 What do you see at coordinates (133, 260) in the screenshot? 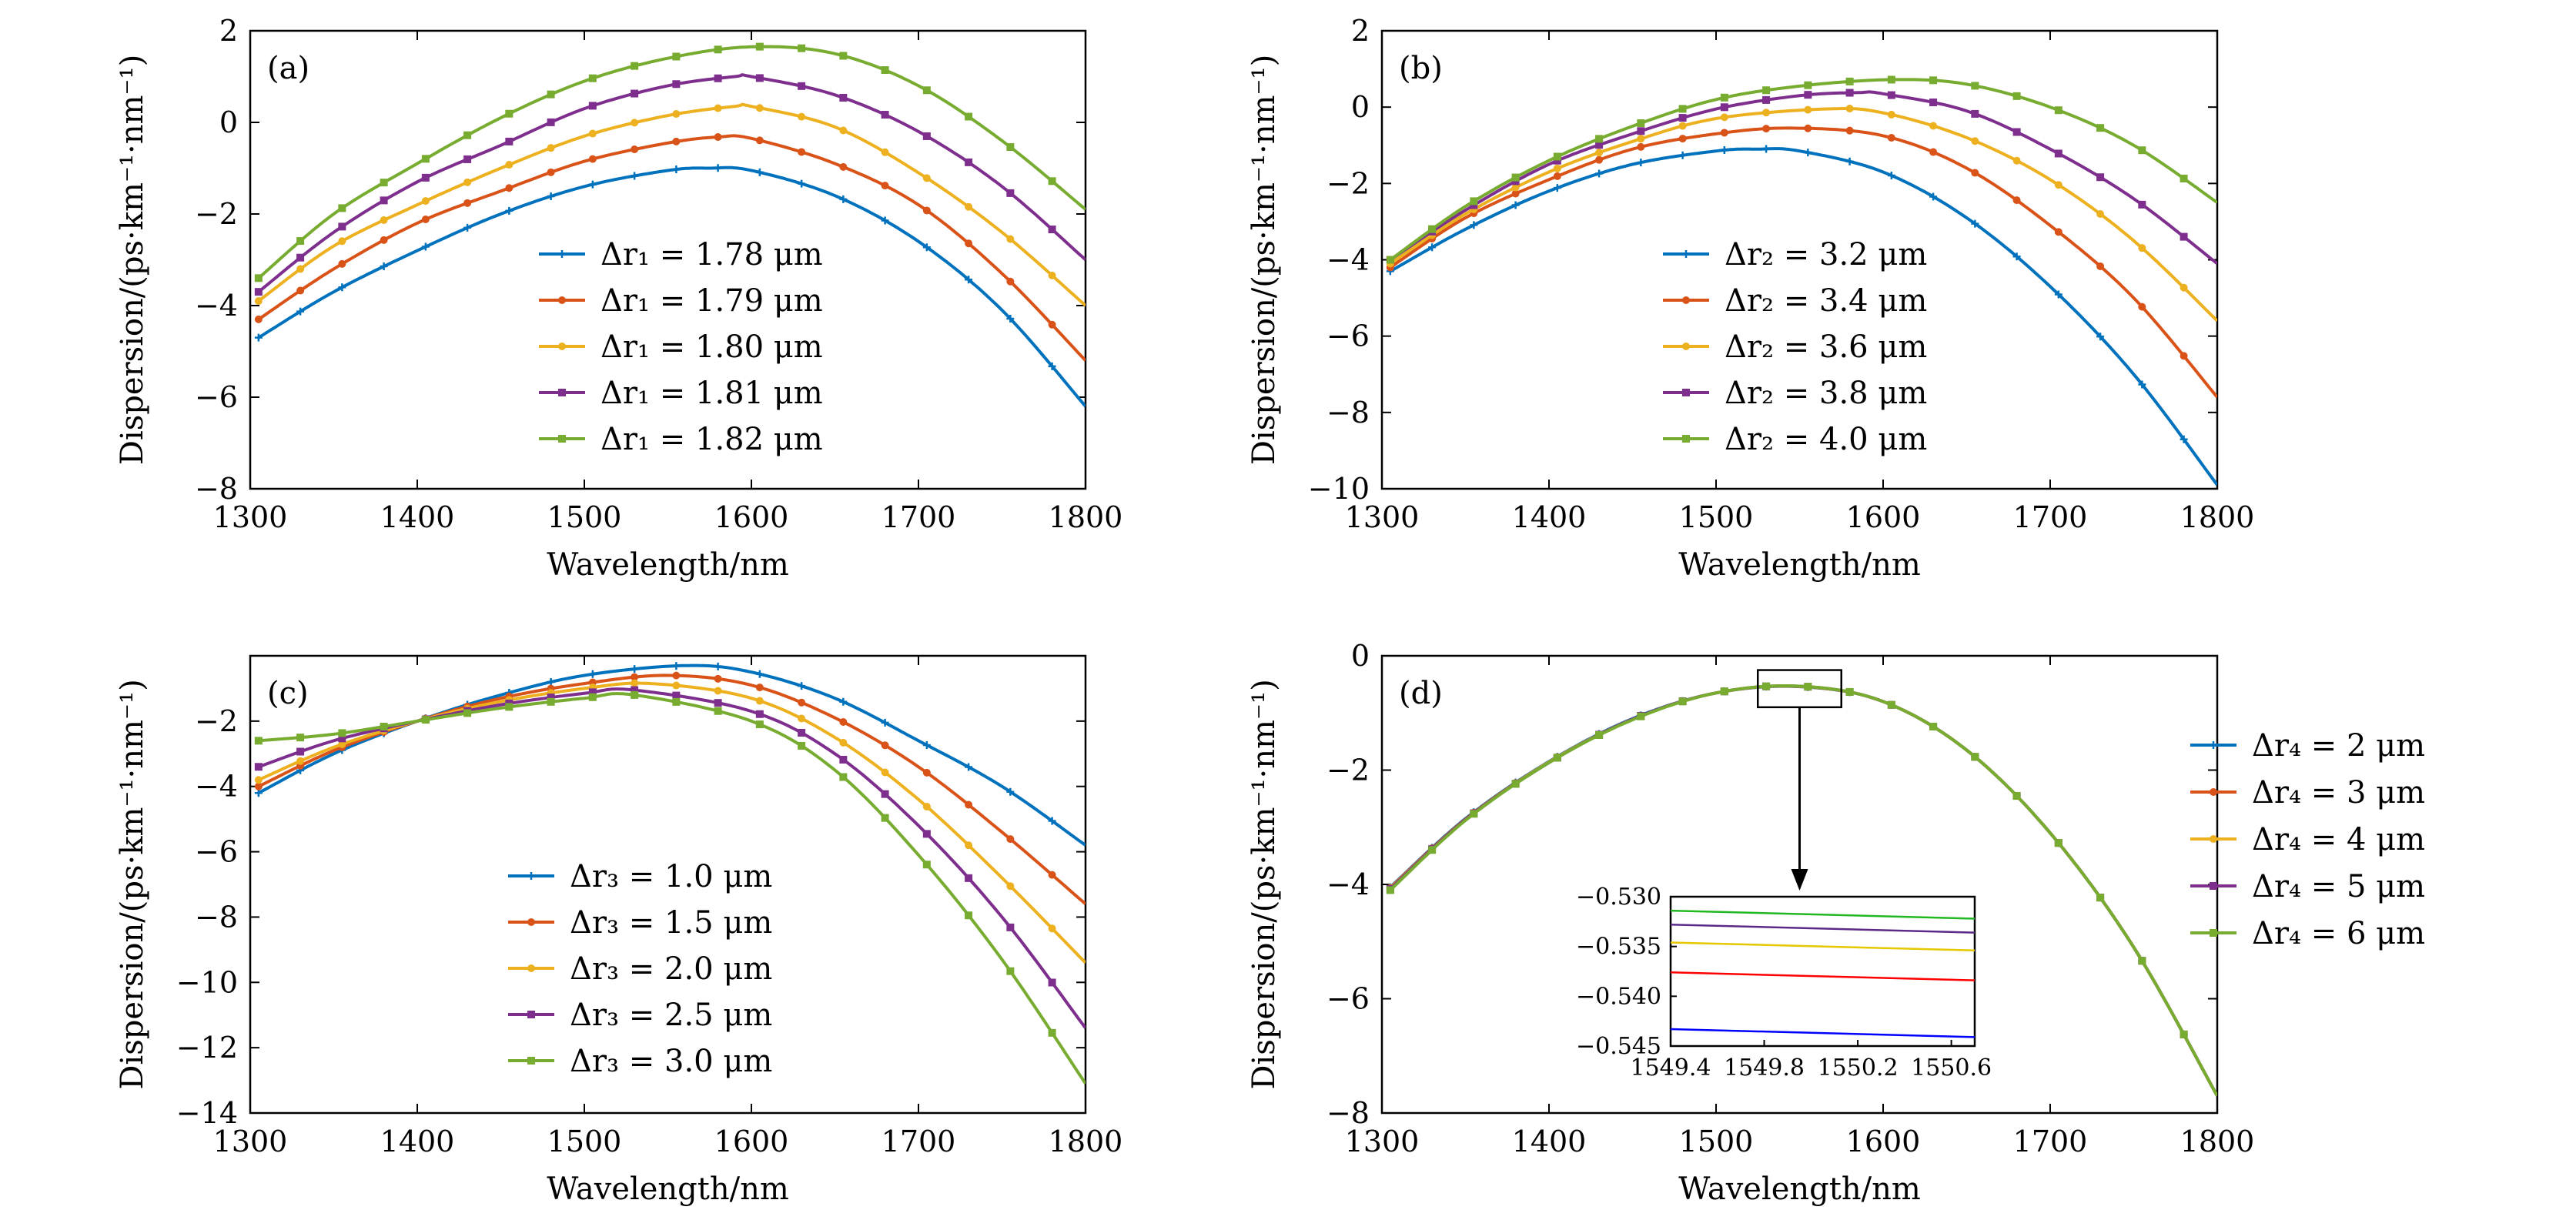
I see `y-axis-label: Dispersion/(ps·km⁻¹·nm⁻¹)` at bounding box center [133, 260].